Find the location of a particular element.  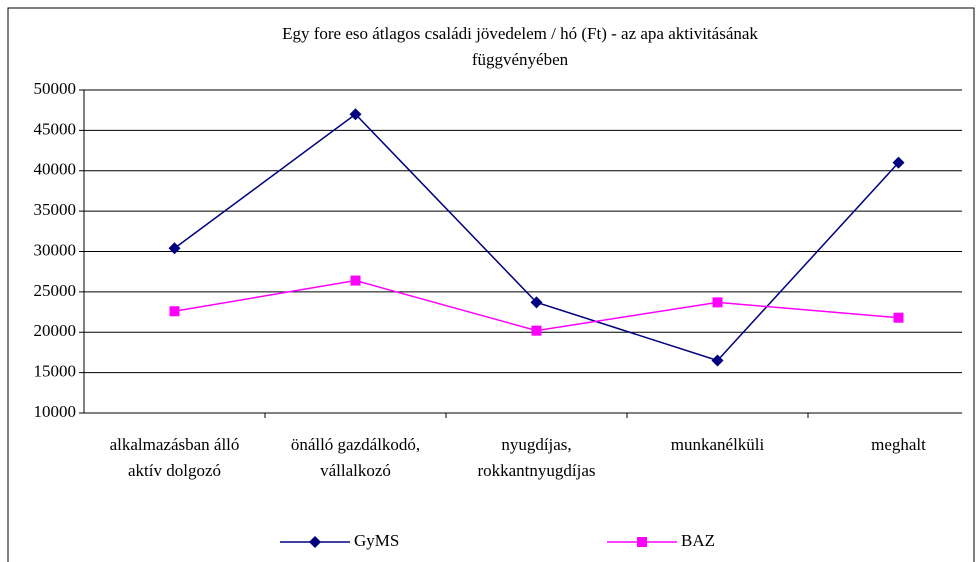

y-tick-label: 15000 is located at coordinates (55, 371).